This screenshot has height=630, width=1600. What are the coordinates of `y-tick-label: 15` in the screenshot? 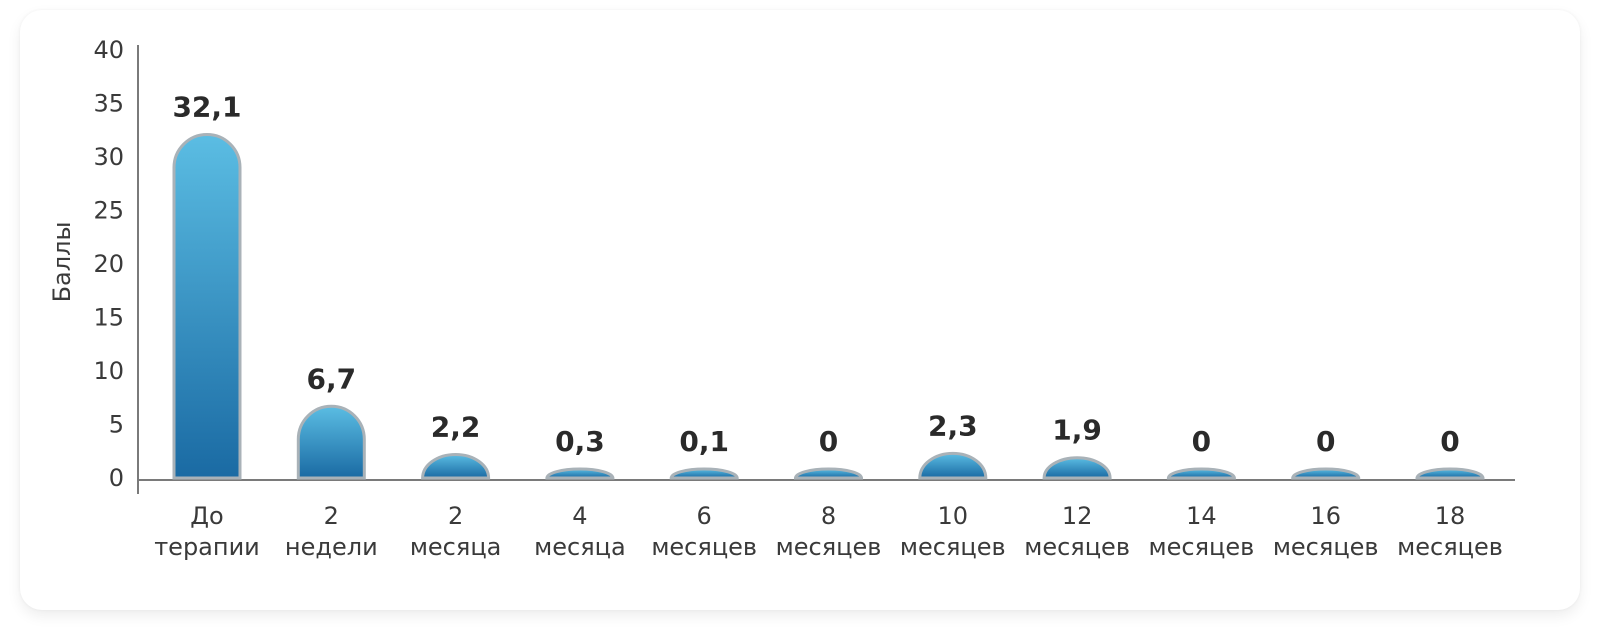 It's located at (108, 318).